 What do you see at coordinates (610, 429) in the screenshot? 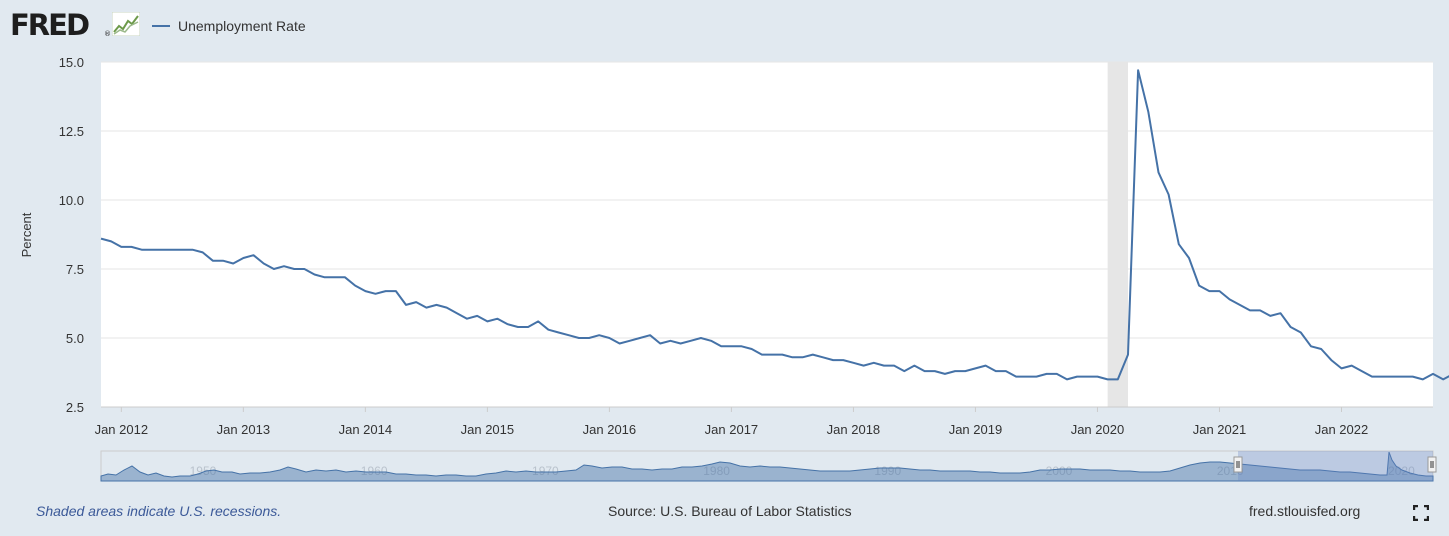
I see `x-tick-label: Jan 2016` at bounding box center [610, 429].